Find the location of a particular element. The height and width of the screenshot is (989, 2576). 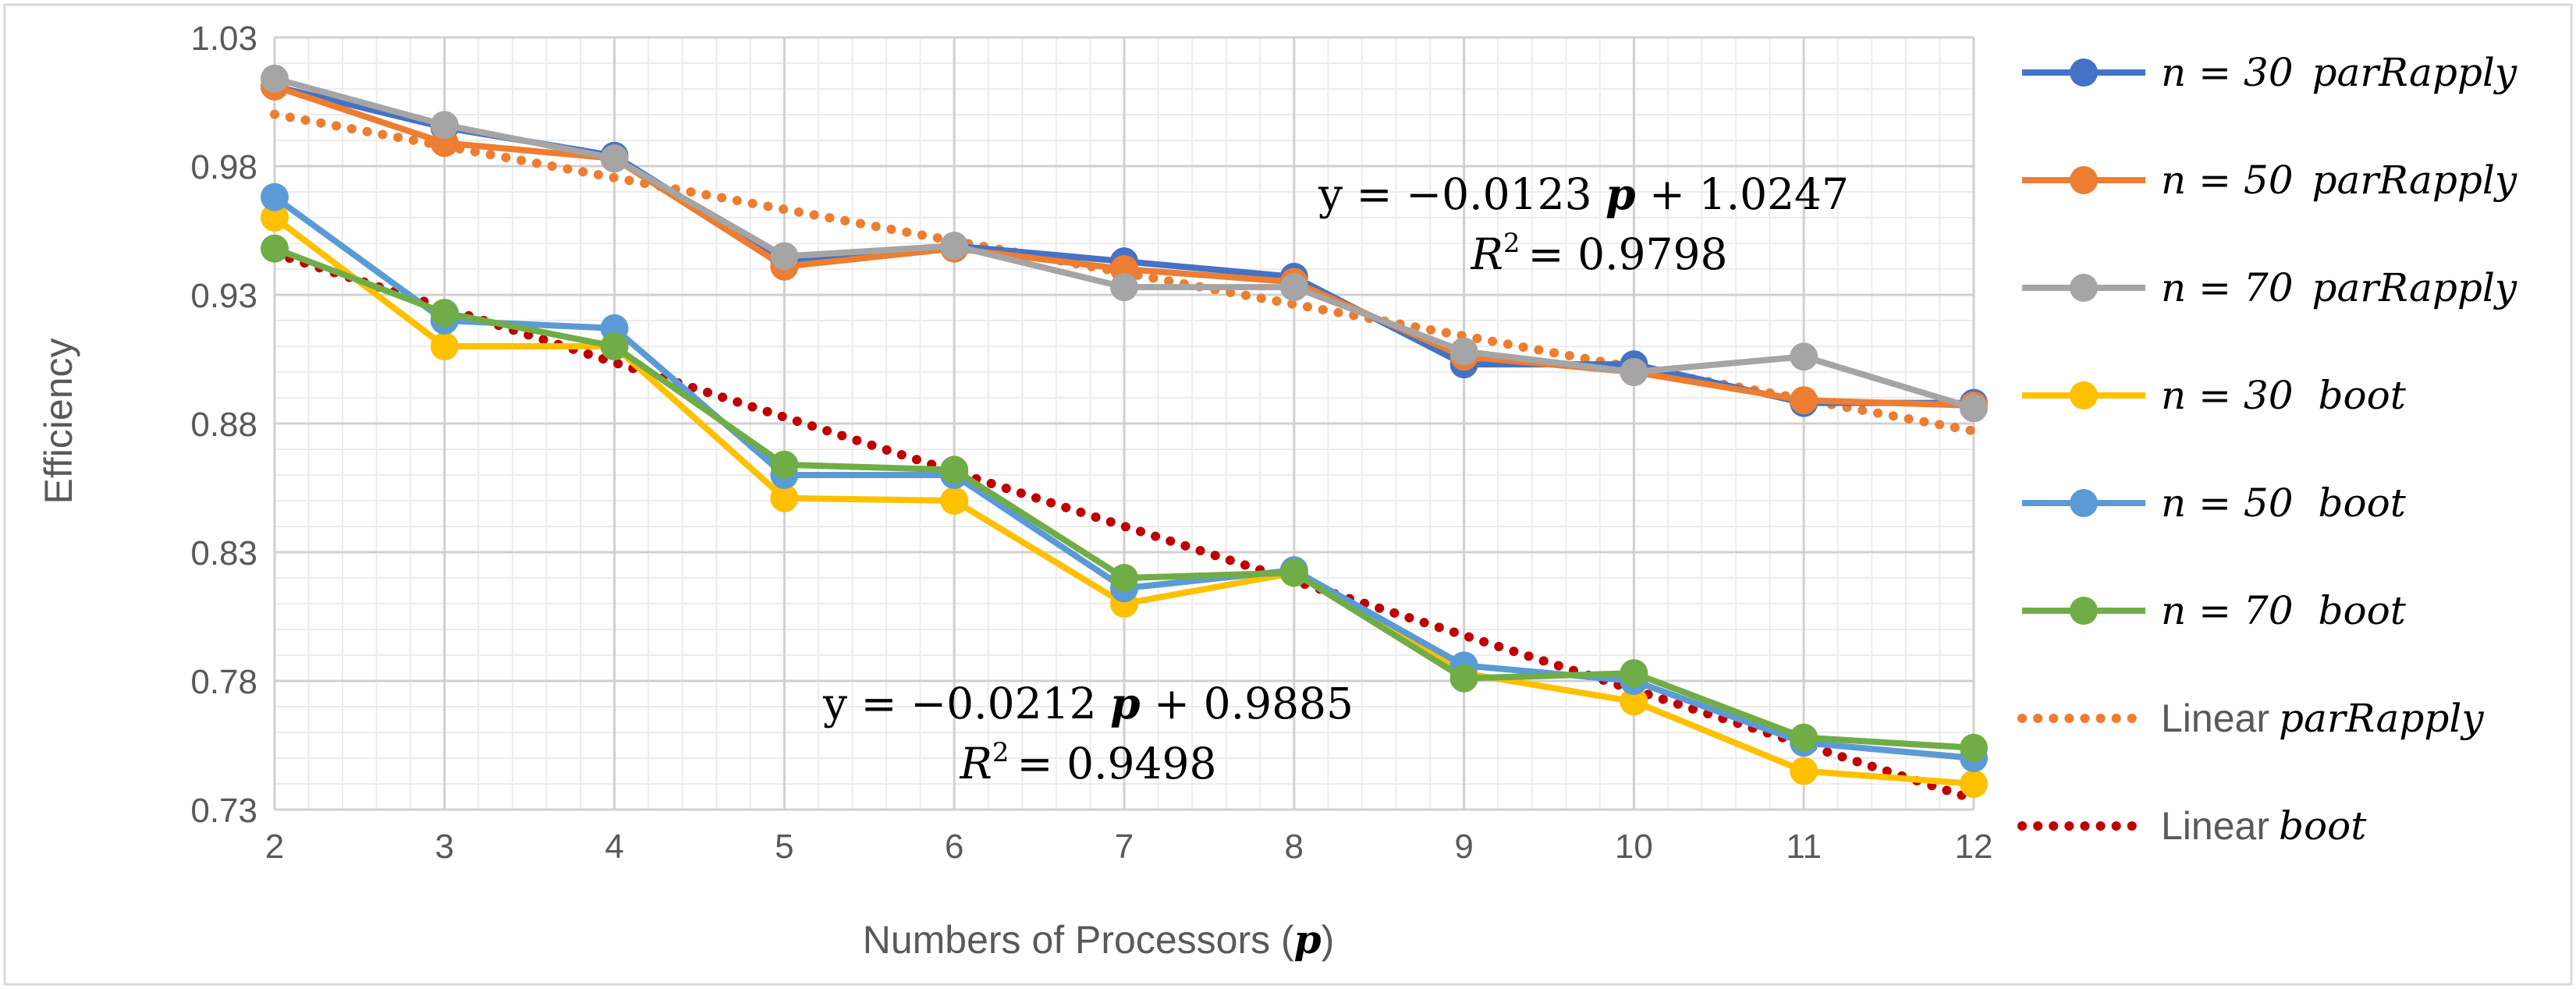

svg-text: y = −0.0212 p + 0.9885 is located at coordinates (1088, 703).